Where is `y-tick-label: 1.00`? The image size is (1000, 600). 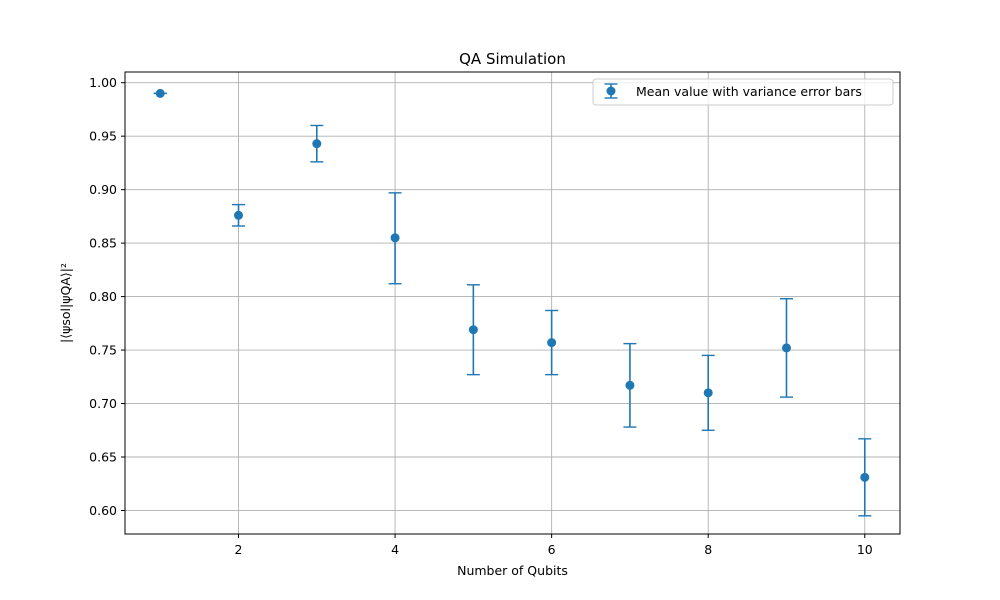 y-tick-label: 1.00 is located at coordinates (103, 82).